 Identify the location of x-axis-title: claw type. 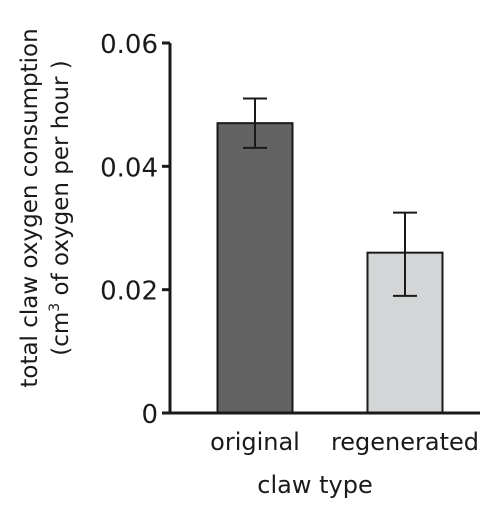
(314, 485).